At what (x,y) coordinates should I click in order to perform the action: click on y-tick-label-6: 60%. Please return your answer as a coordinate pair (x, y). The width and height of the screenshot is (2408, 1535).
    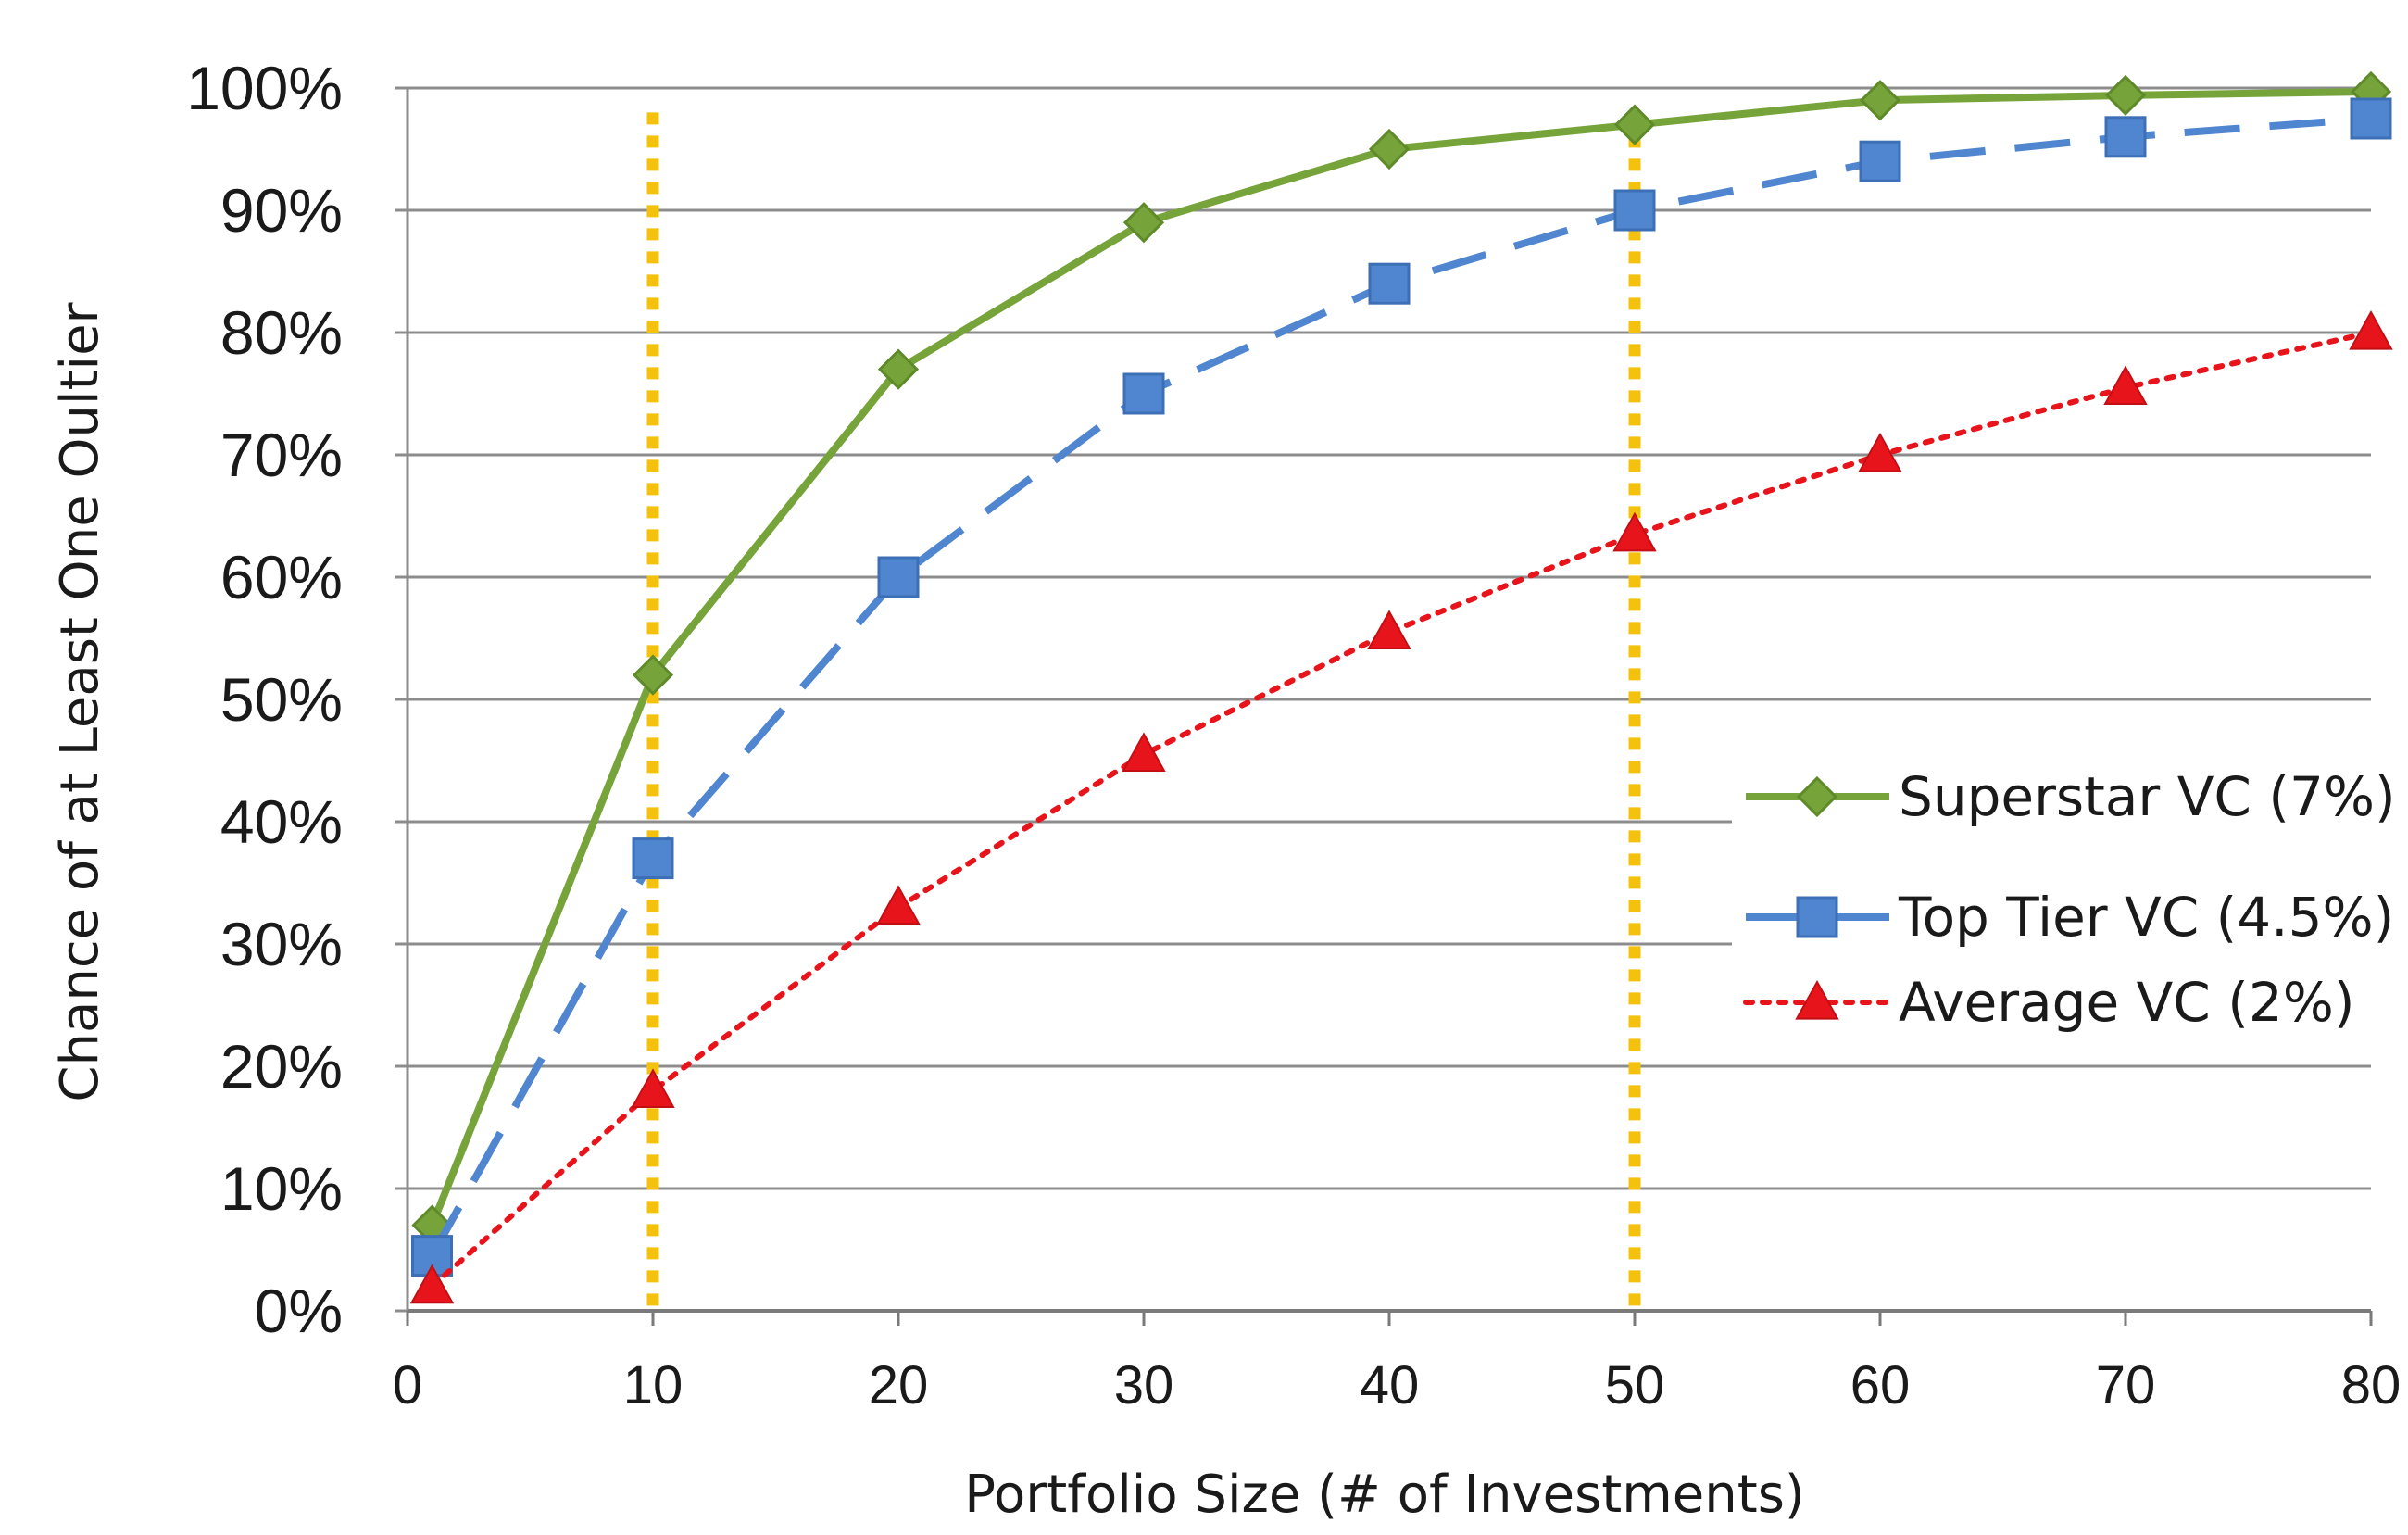
    Looking at the image, I should click on (281, 577).